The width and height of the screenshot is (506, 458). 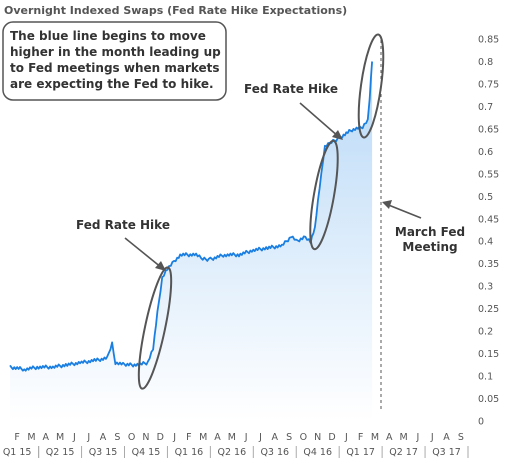 What do you see at coordinates (291, 89) in the screenshot?
I see `annotation-hike-2: Fed Rate Hike` at bounding box center [291, 89].